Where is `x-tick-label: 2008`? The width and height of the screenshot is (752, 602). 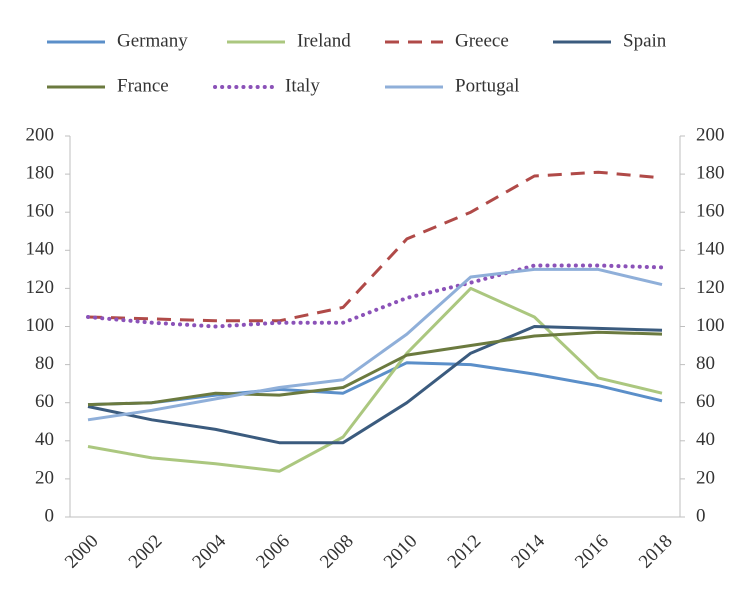
x-tick-label: 2008 is located at coordinates (337, 552).